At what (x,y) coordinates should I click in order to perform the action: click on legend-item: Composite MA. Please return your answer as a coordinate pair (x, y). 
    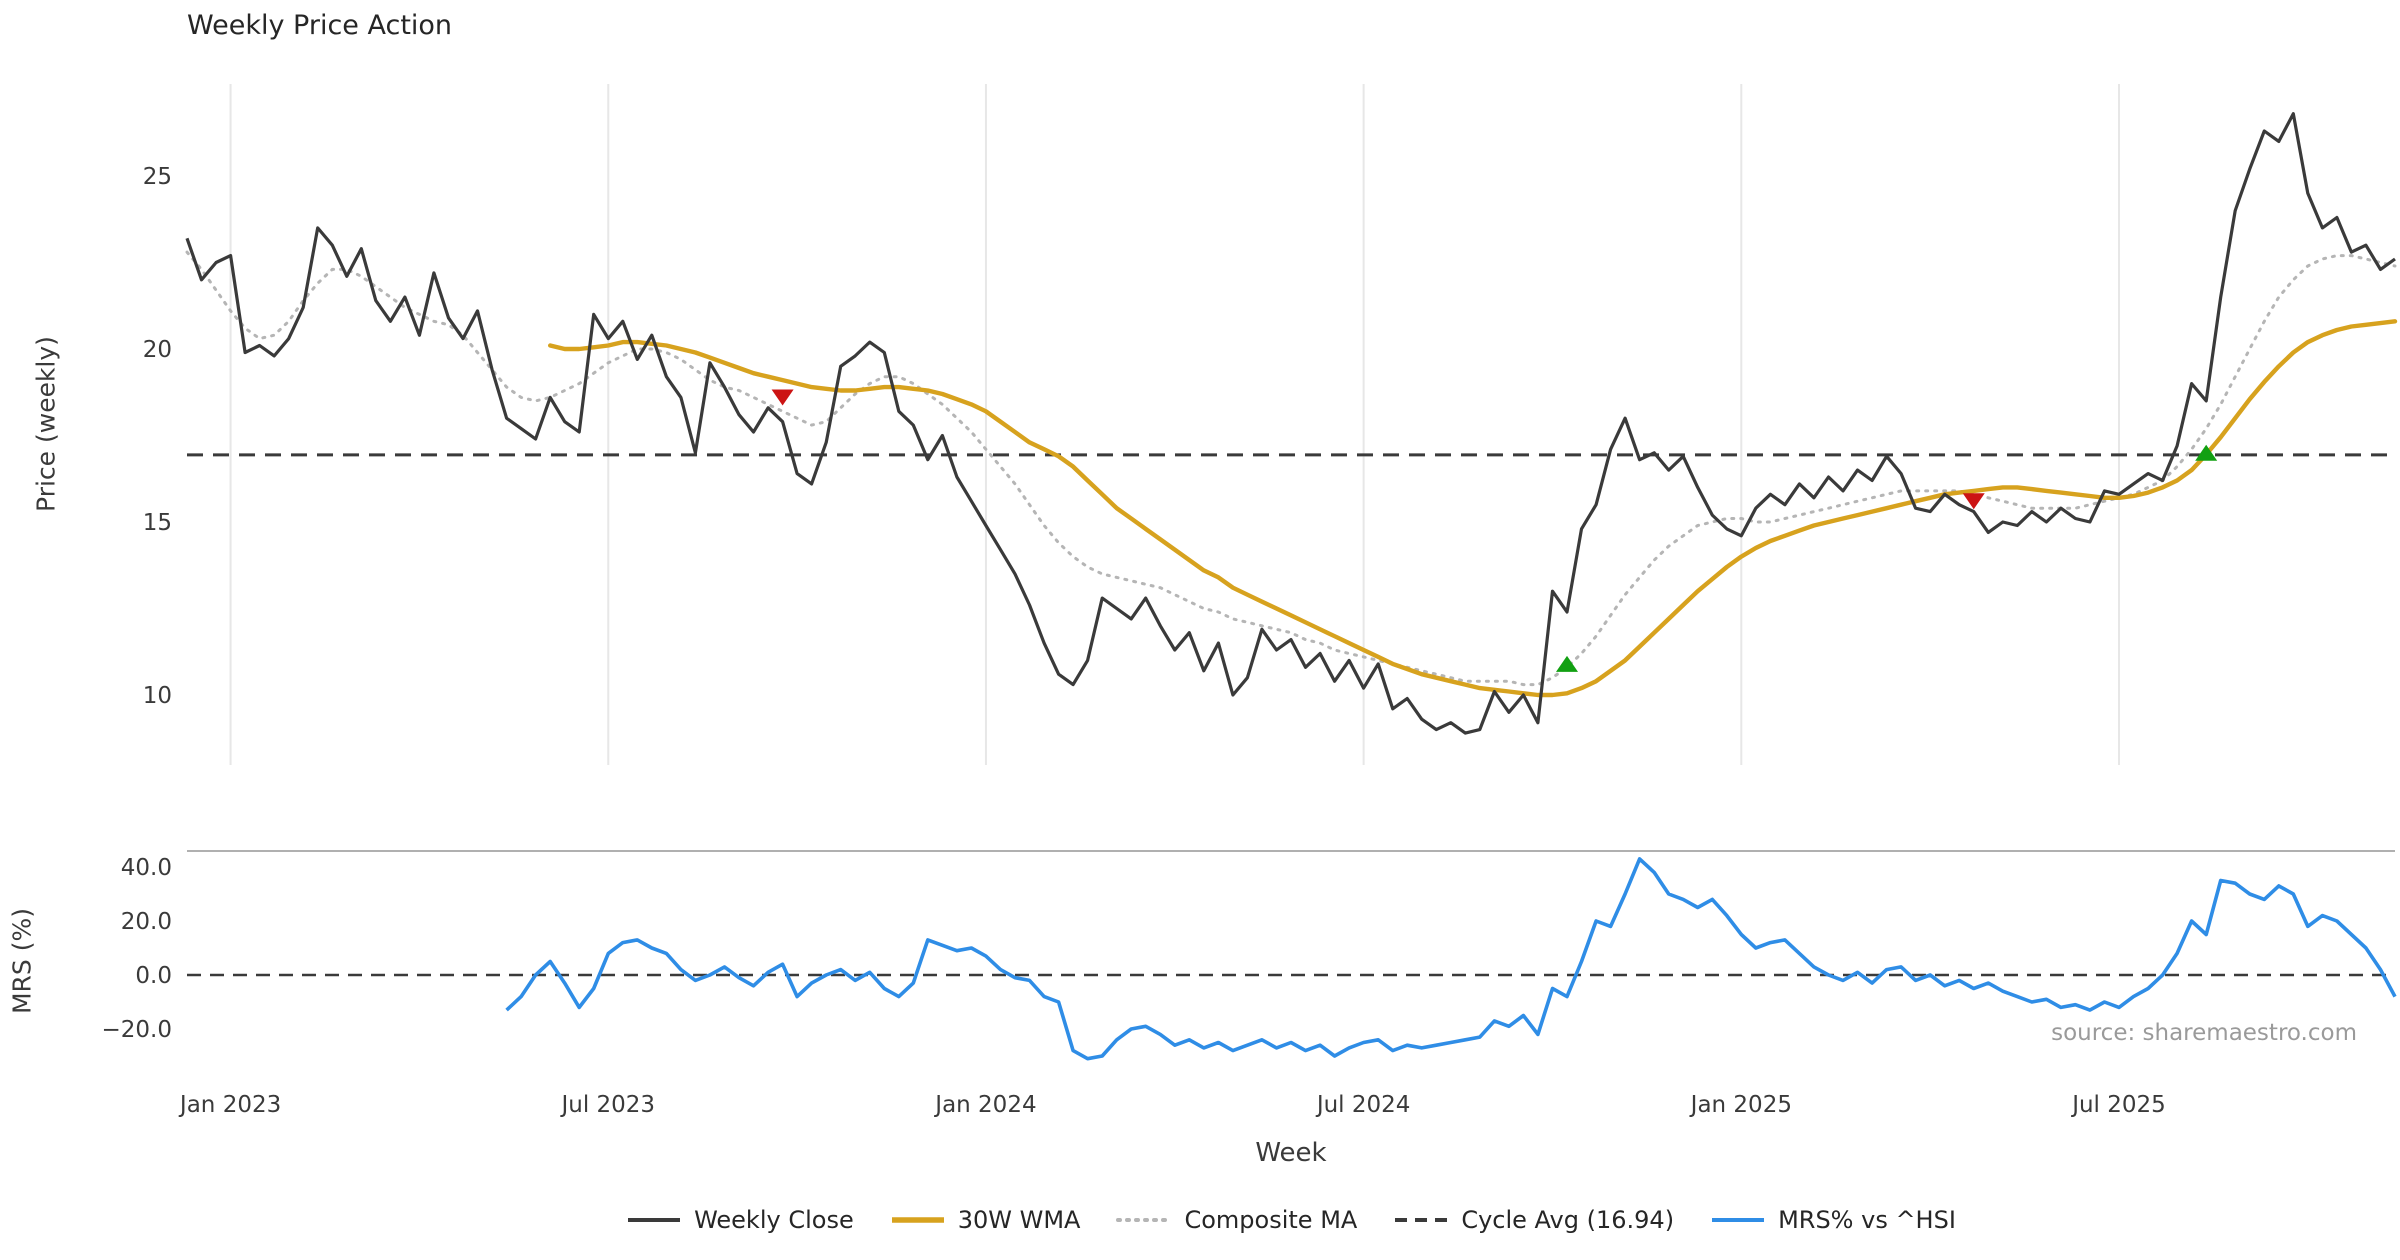
    Looking at the image, I should click on (1236, 1220).